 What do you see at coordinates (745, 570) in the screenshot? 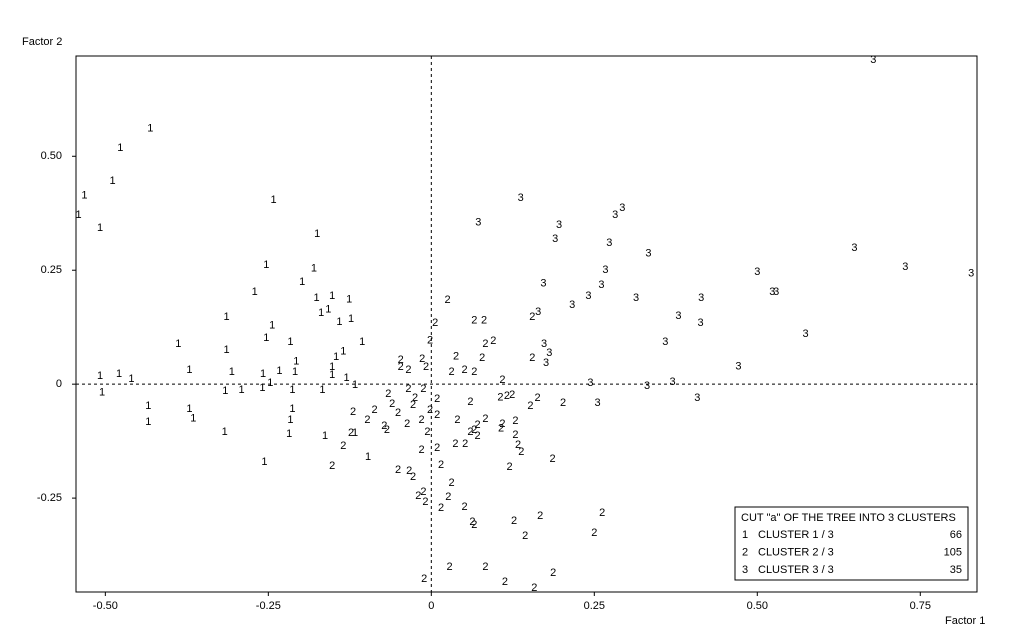
I see `legend-marker: 3` at bounding box center [745, 570].